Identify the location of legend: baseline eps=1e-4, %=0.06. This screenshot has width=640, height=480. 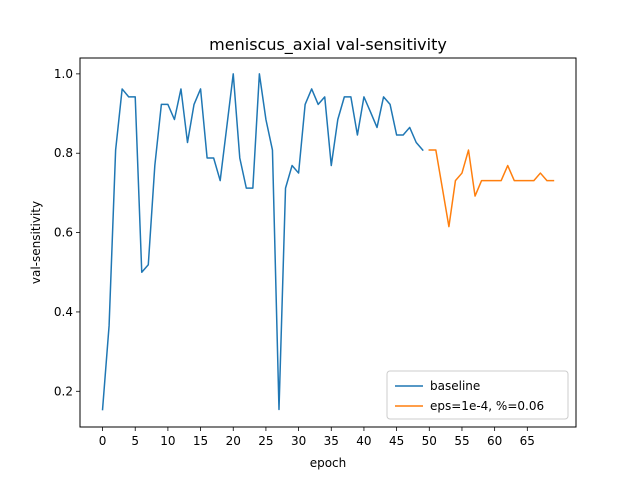
(477, 395).